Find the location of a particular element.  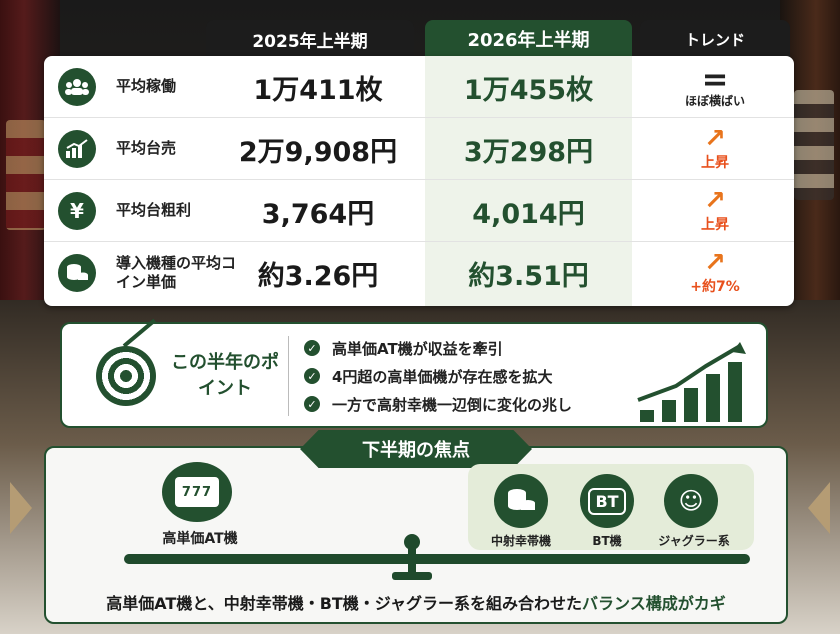

focus-title: 下半期の焦点 is located at coordinates (416, 449).